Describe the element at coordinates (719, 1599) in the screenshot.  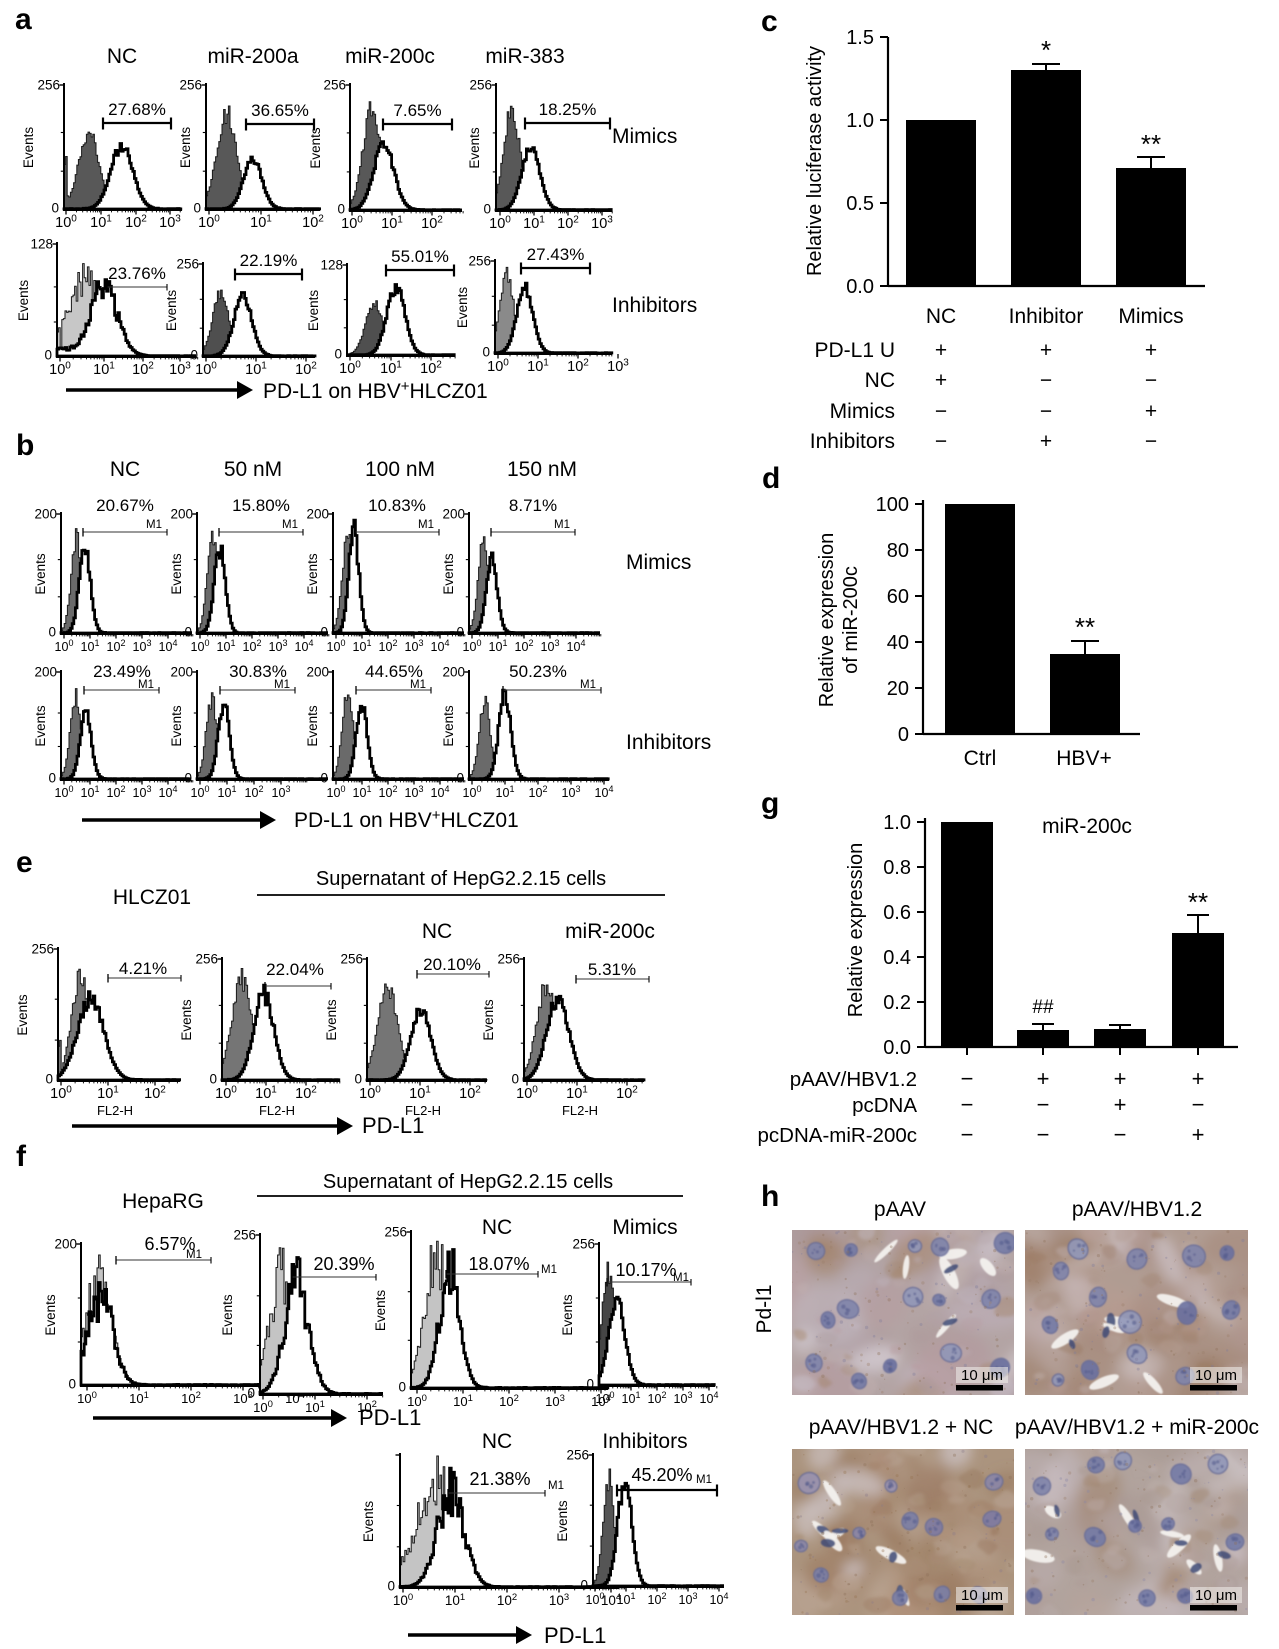
I see `svg-text: 104` at that location.